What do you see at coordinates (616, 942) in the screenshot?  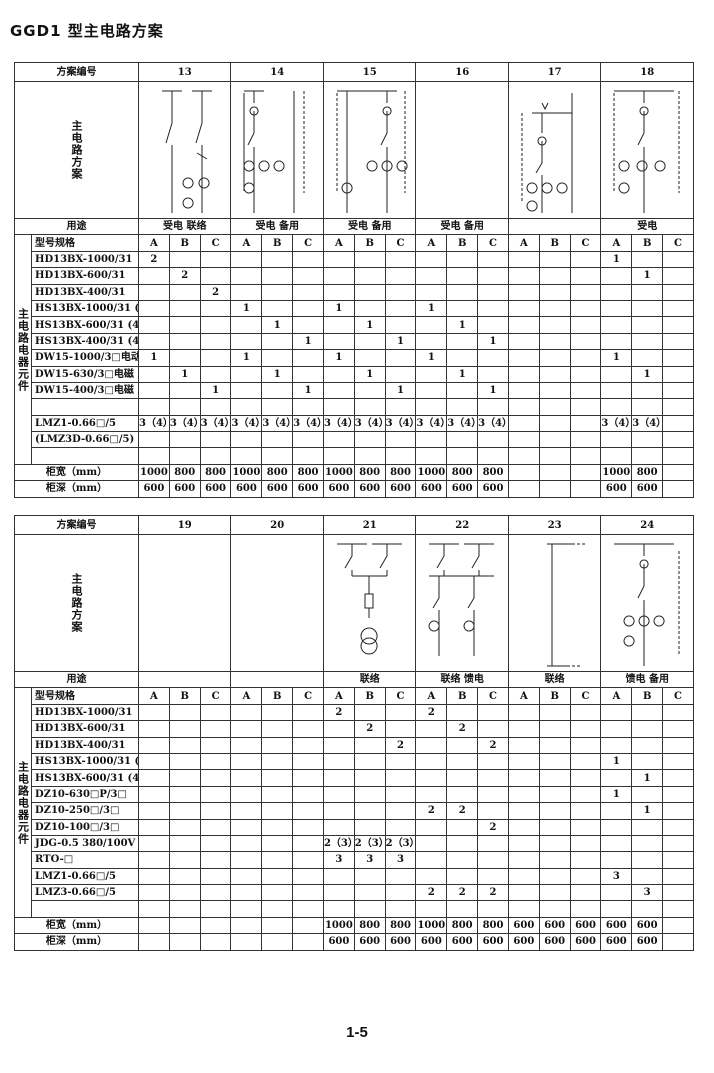 I see `cabinet-depth: 600` at bounding box center [616, 942].